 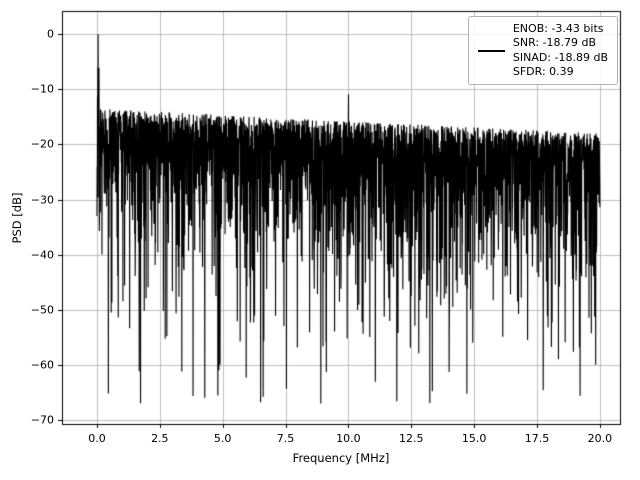 I want to click on x-tick-label: 5.0, so click(x=222, y=438).